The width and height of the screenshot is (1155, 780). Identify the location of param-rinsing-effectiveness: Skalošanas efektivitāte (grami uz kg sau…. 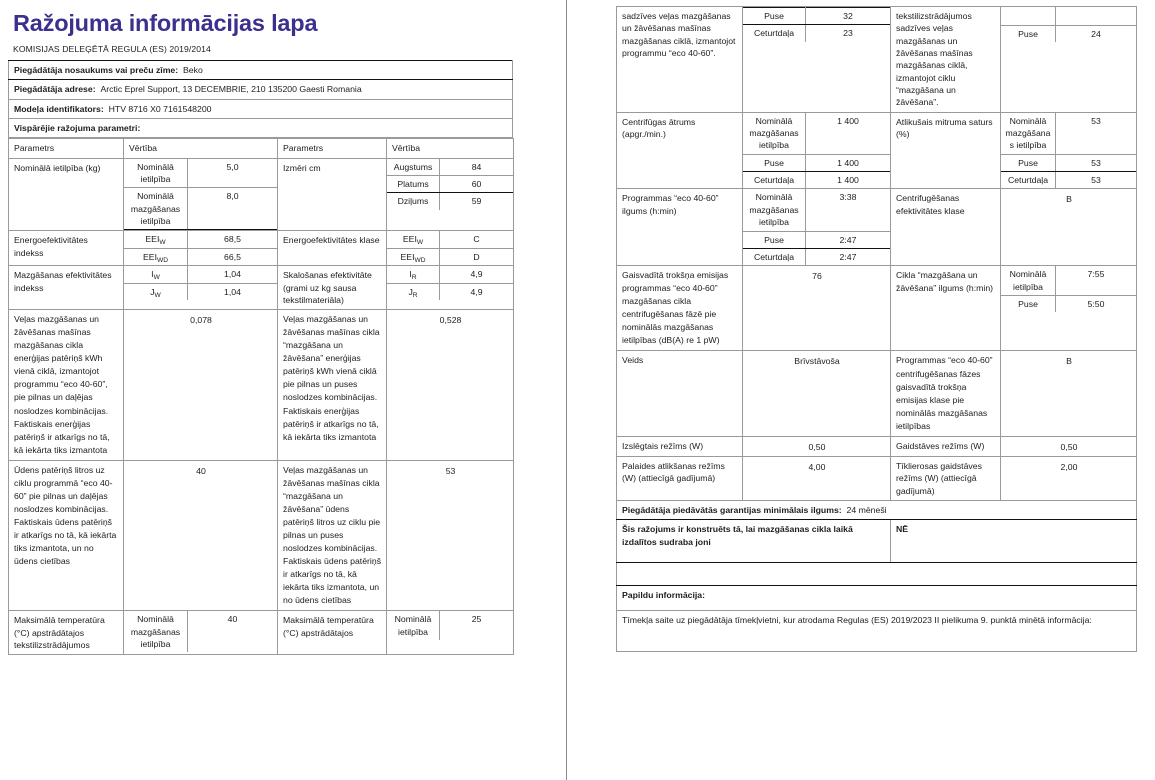
(332, 288).